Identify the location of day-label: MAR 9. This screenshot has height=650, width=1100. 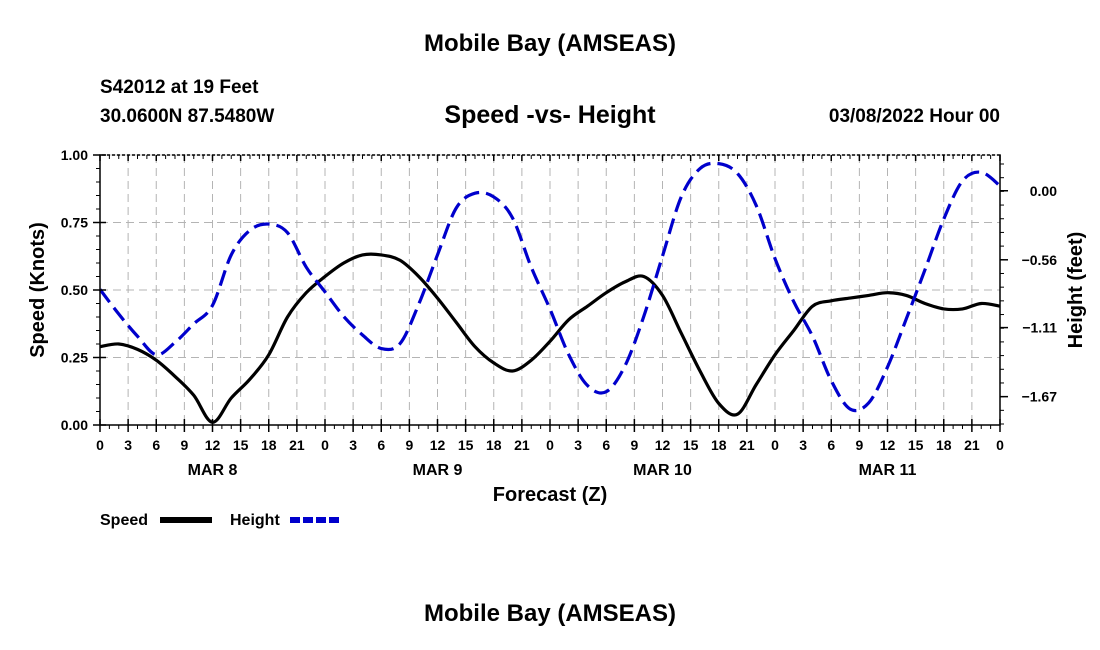
(438, 470).